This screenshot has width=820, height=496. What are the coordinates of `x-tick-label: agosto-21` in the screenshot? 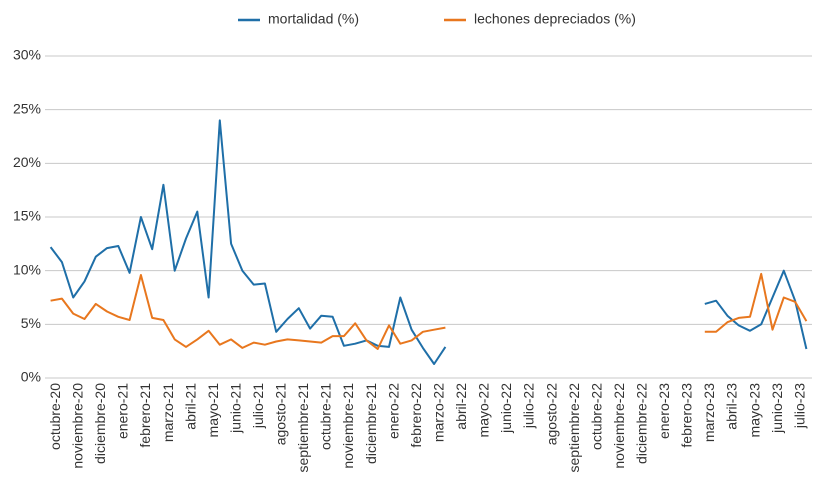 It's located at (281, 414).